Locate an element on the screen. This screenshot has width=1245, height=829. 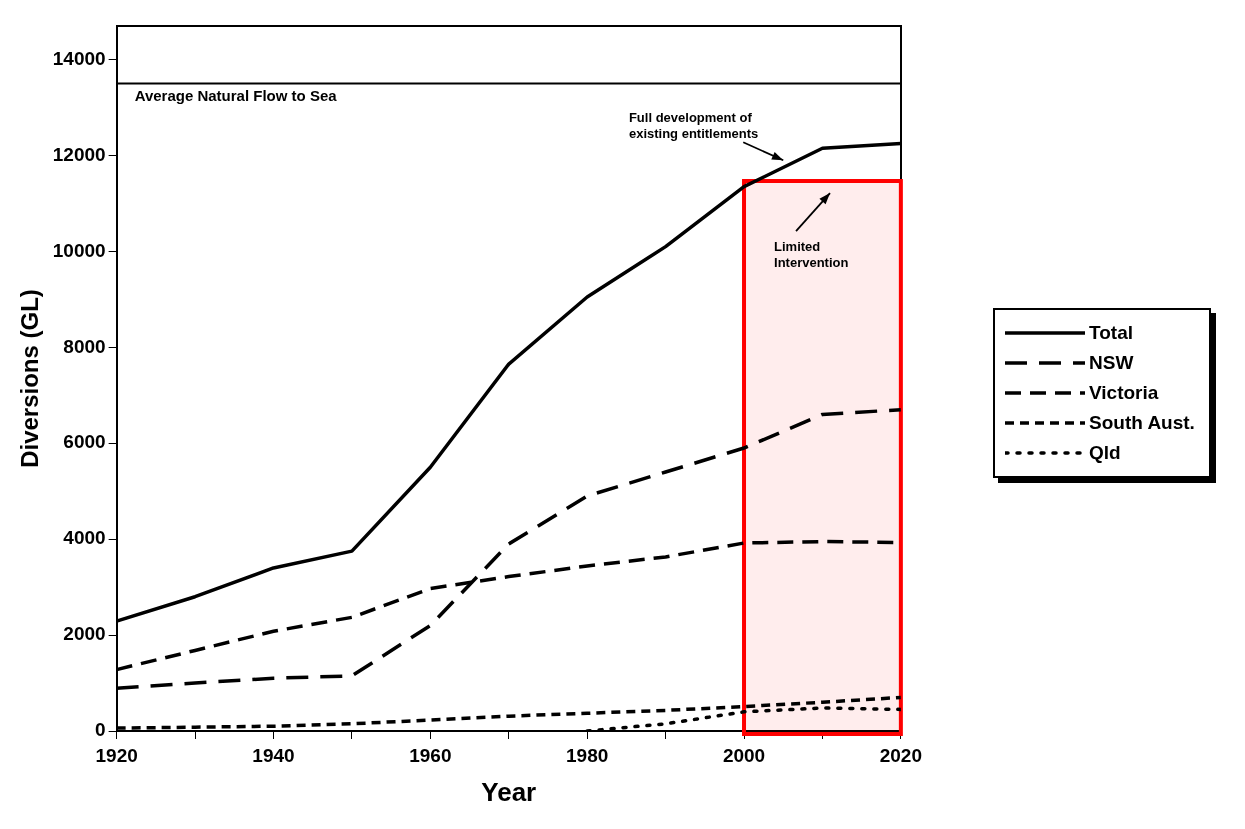
y-tick-label: 0 is located at coordinates (100, 730).